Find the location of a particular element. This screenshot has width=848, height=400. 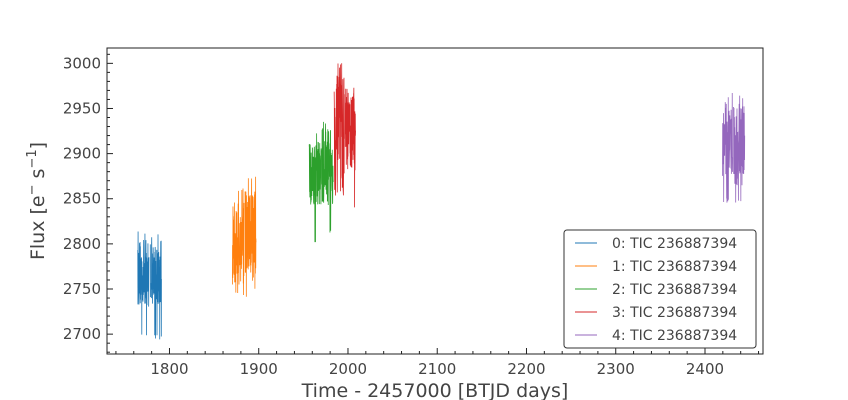

y-axis-label-sup2: −1 is located at coordinates (32, 158).